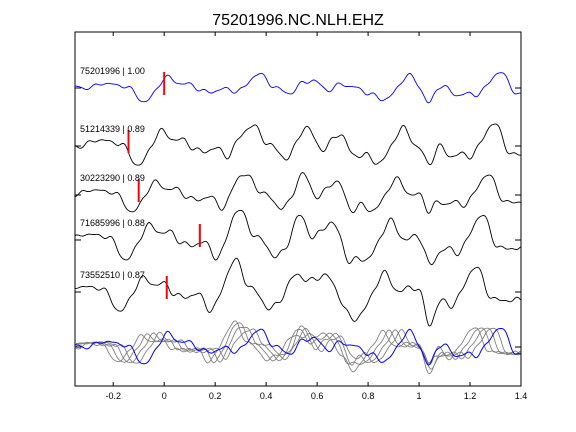 The image size is (576, 432). I want to click on x-tick-label: 0.8, so click(368, 396).